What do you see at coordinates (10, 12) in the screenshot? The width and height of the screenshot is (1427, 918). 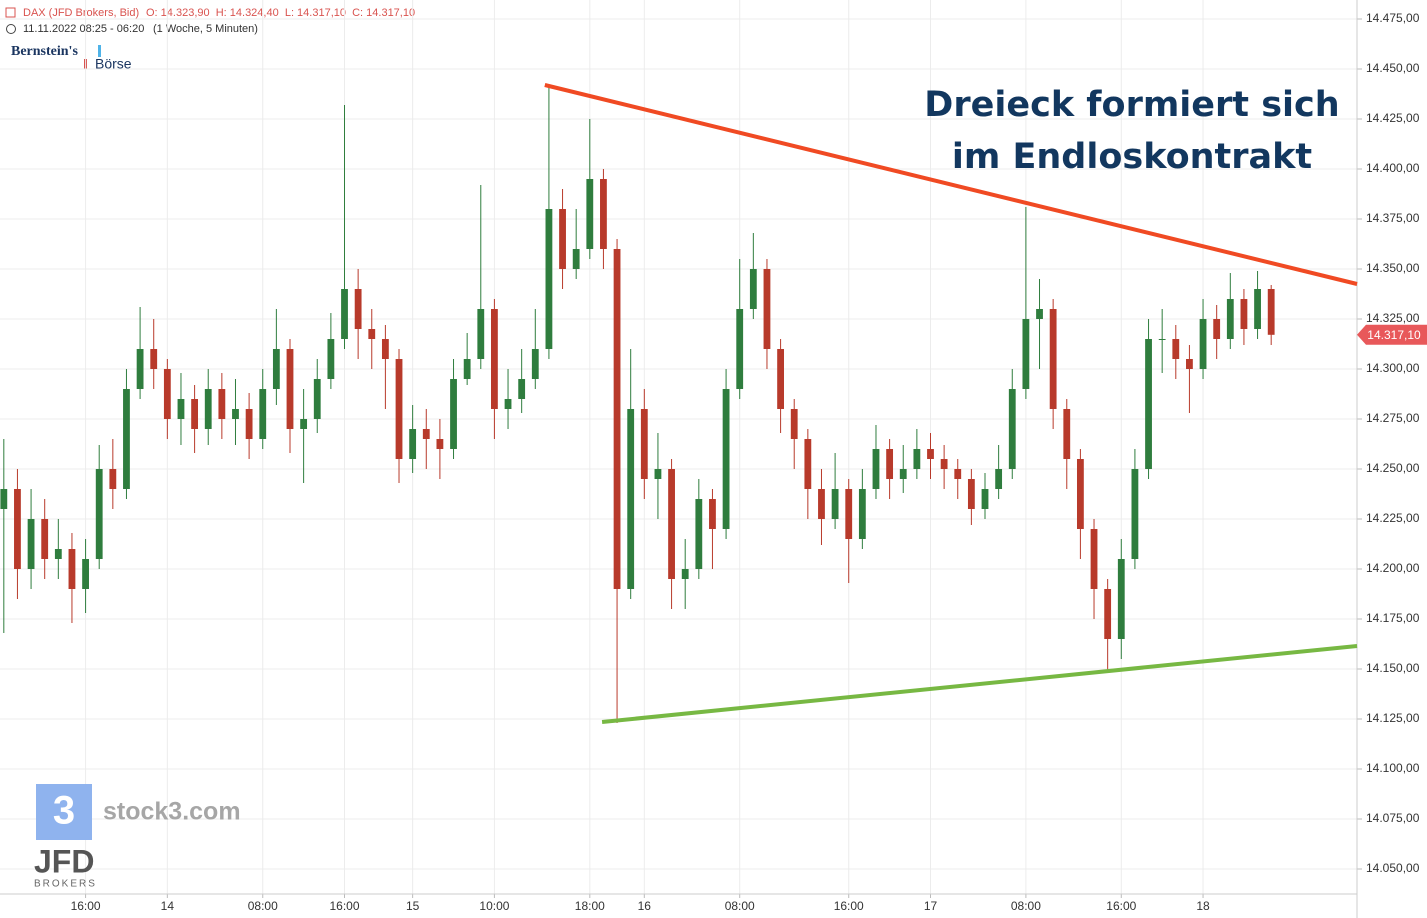 I see `instrument-icon` at bounding box center [10, 12].